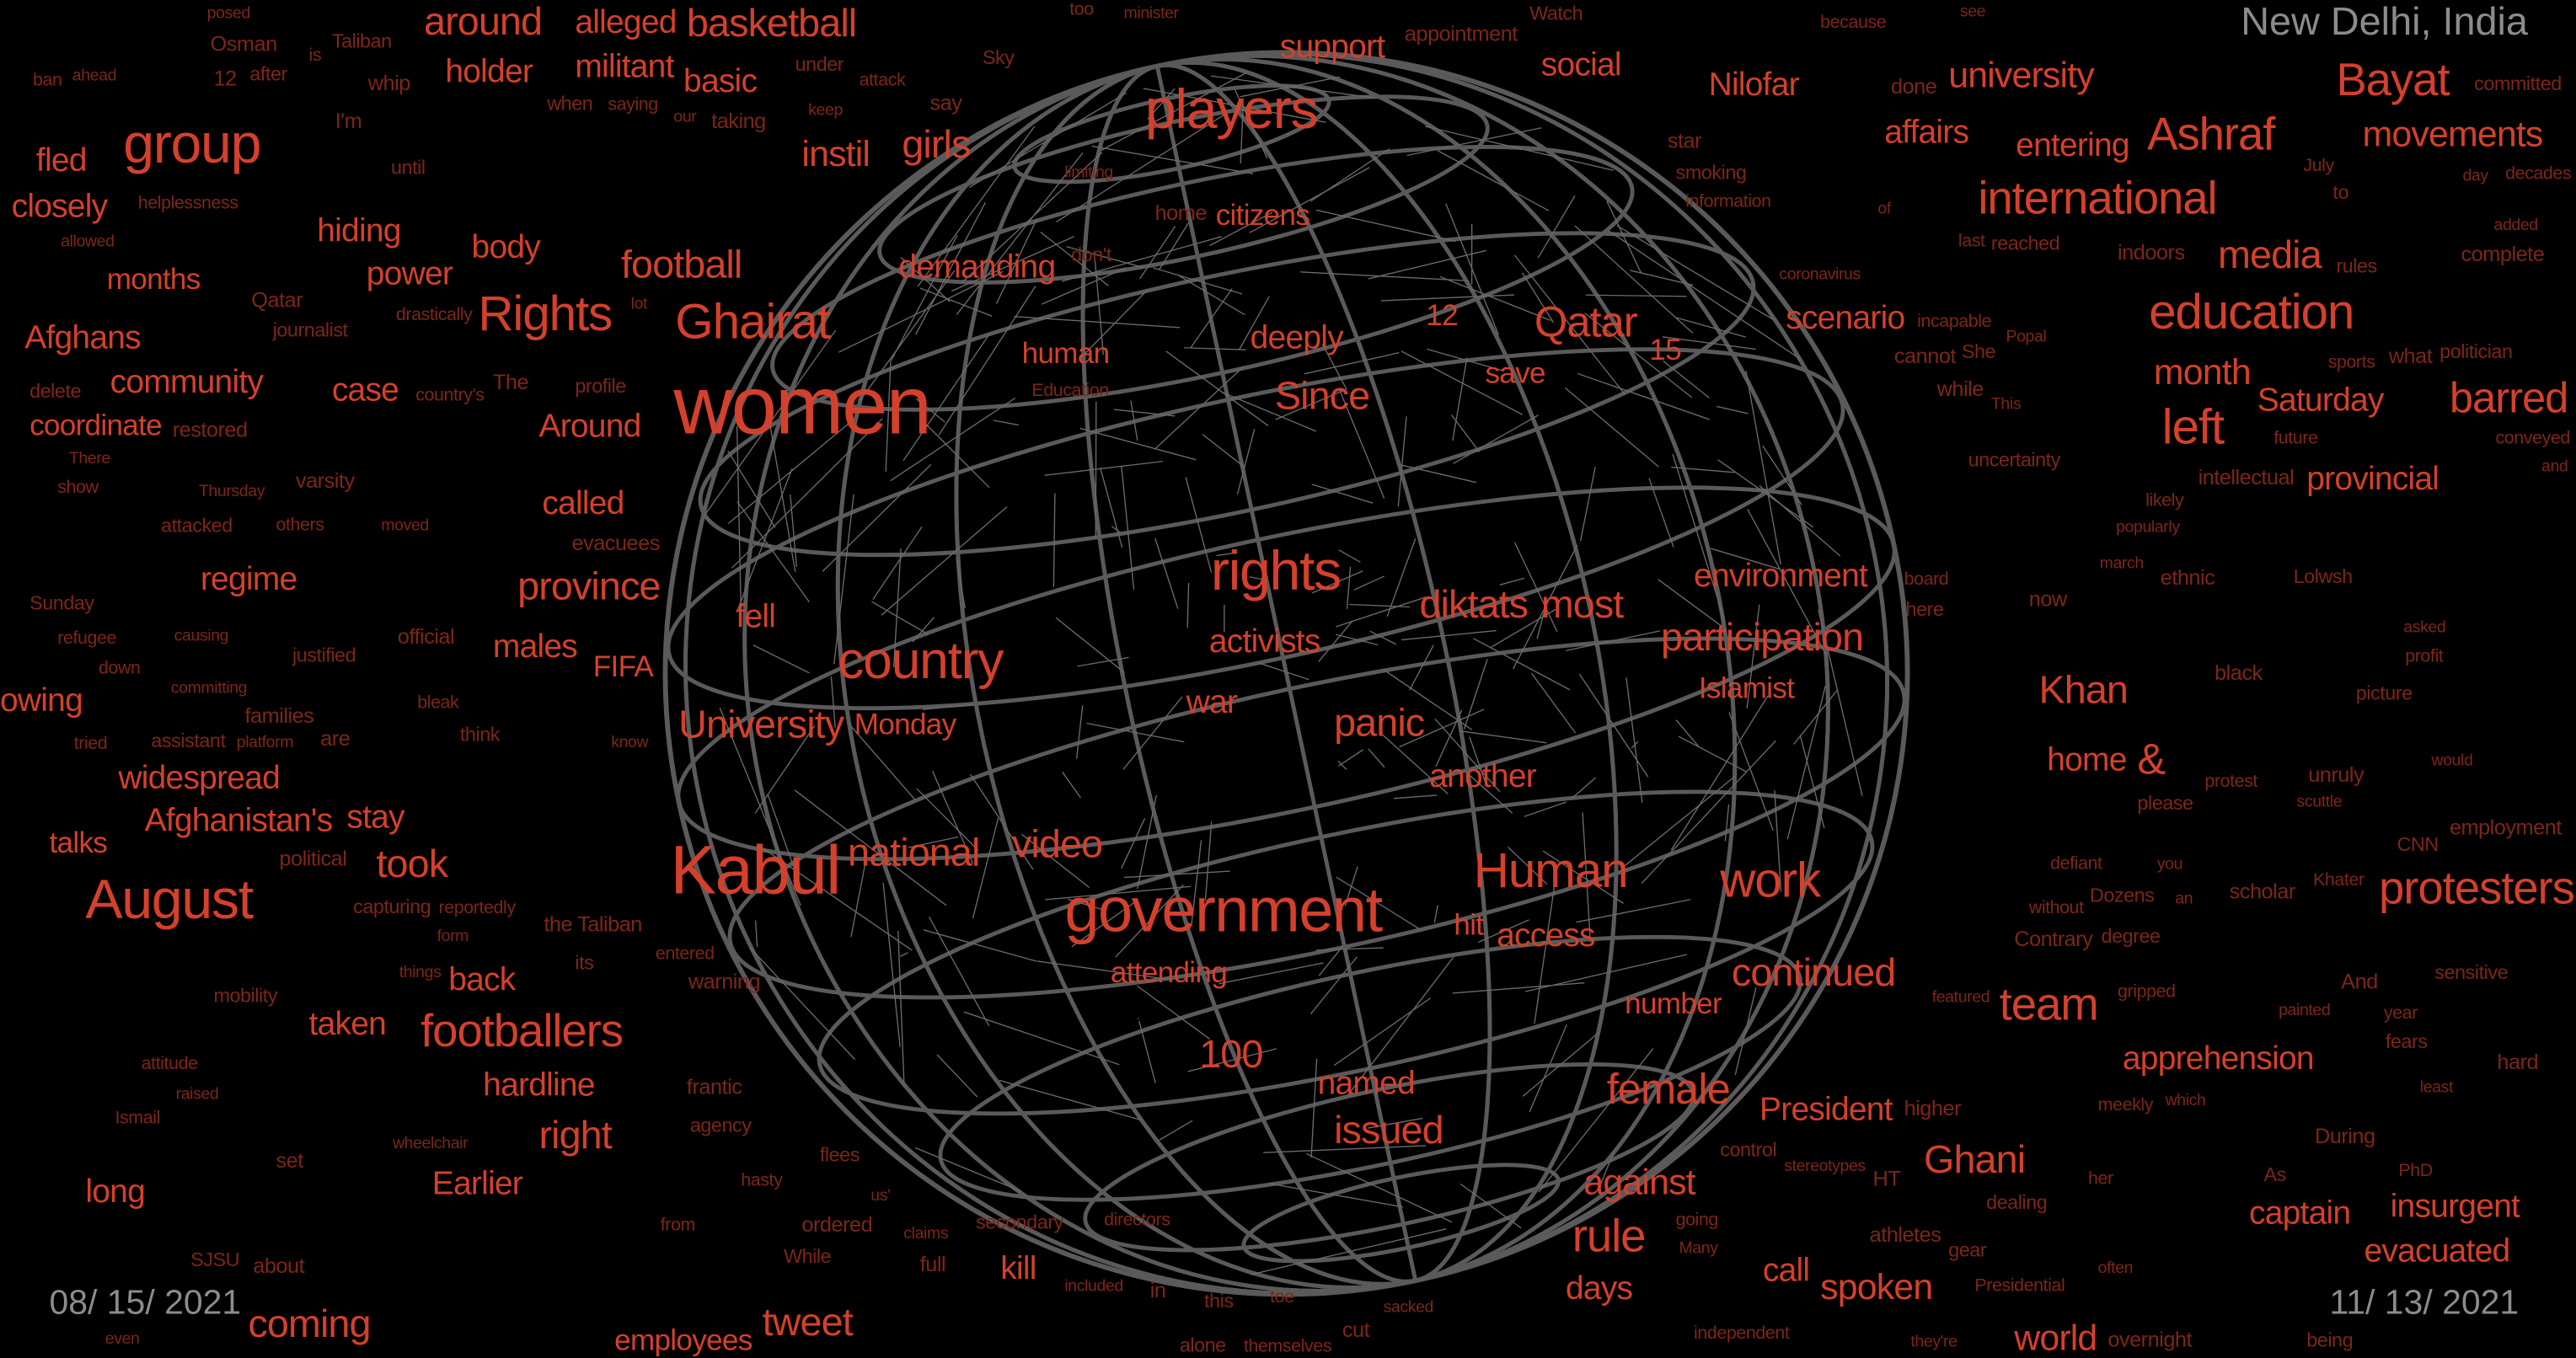 The image size is (2576, 1358). Describe the element at coordinates (145, 1303) in the screenshot. I see `start-date-label: 08/ 15/ 2021` at that location.